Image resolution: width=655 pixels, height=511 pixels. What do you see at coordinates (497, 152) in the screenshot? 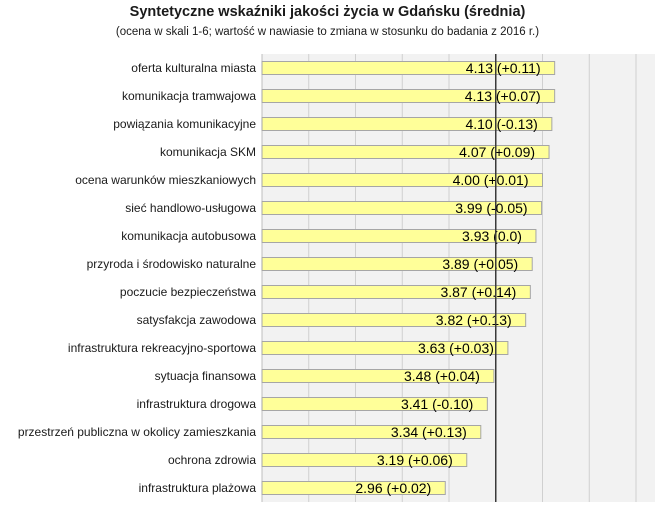
I see `data-label: 4.07 (+0.09)` at bounding box center [497, 152].